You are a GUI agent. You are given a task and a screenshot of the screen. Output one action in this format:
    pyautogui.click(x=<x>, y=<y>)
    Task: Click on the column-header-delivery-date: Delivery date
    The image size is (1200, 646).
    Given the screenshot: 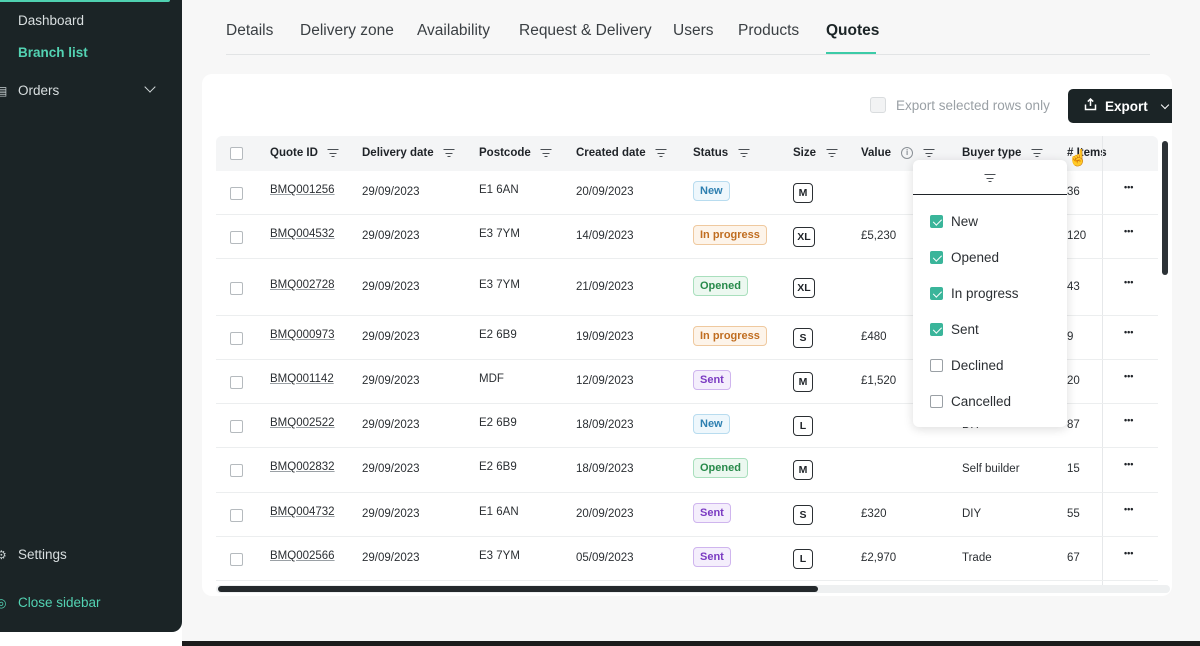 What is the action you would take?
    pyautogui.click(x=408, y=153)
    